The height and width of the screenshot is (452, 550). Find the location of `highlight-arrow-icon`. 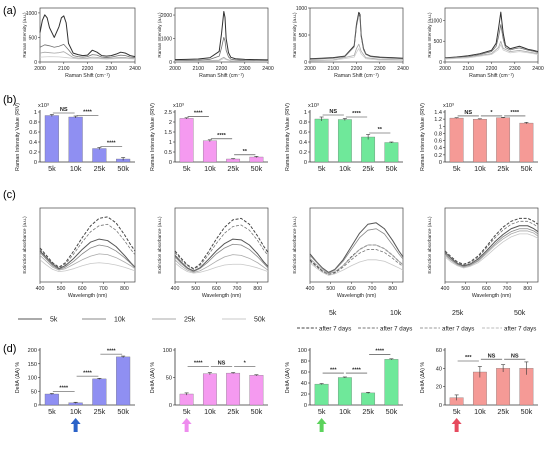

highlight-arrow-icon is located at coordinates (75, 425).